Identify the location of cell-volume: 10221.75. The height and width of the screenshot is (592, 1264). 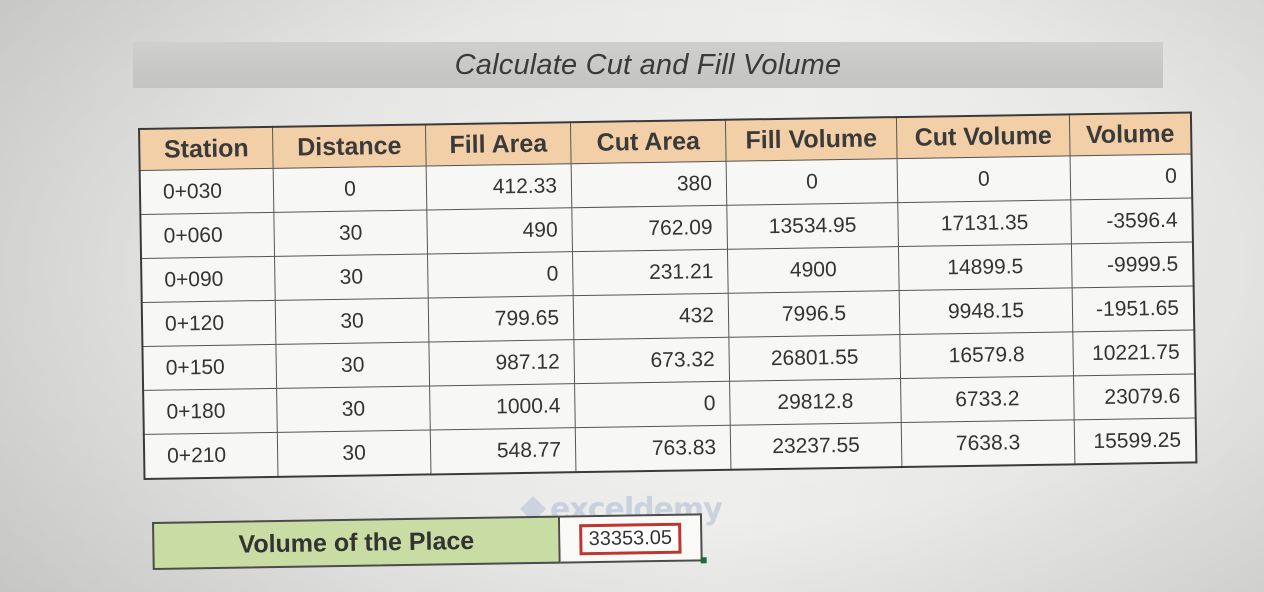
(1133, 352).